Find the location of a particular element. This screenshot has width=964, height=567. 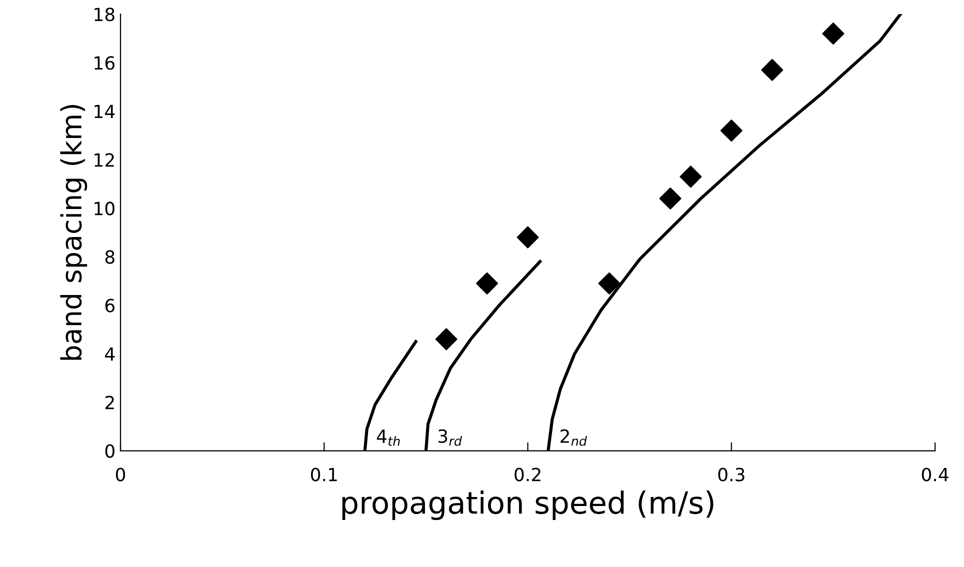

y-tick-label: 10 is located at coordinates (104, 209).